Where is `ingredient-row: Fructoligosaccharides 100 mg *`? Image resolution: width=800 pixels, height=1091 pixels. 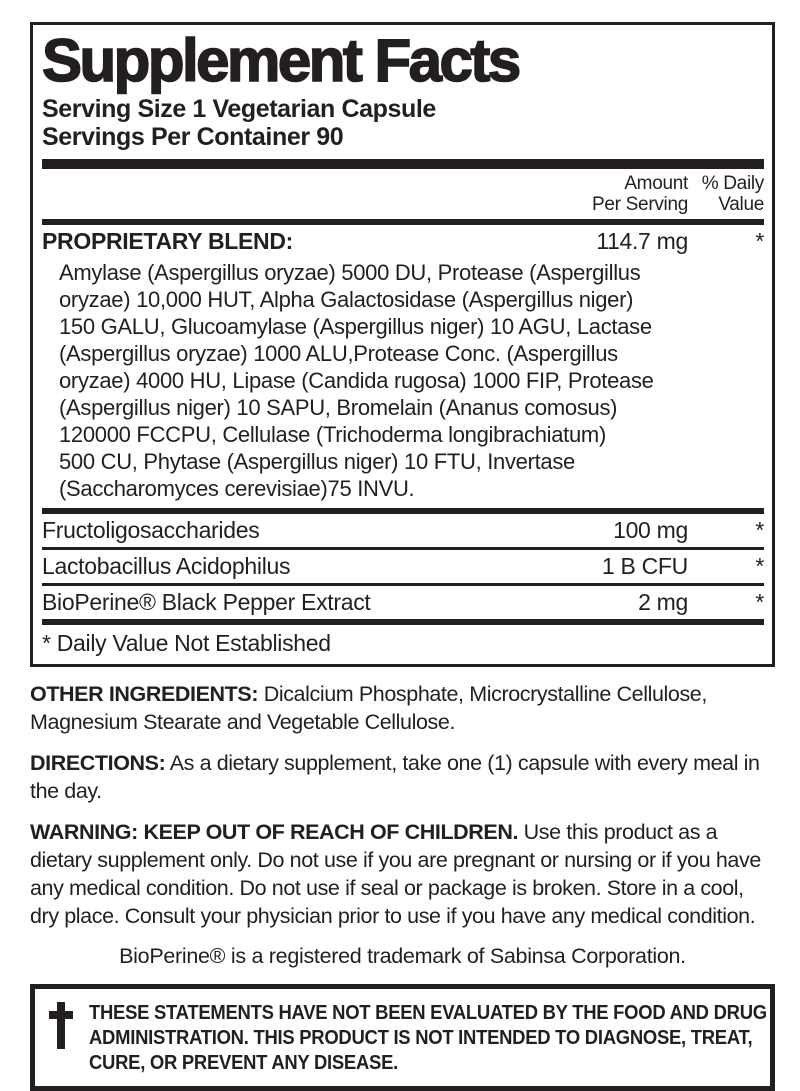 ingredient-row: Fructoligosaccharides 100 mg * is located at coordinates (403, 530).